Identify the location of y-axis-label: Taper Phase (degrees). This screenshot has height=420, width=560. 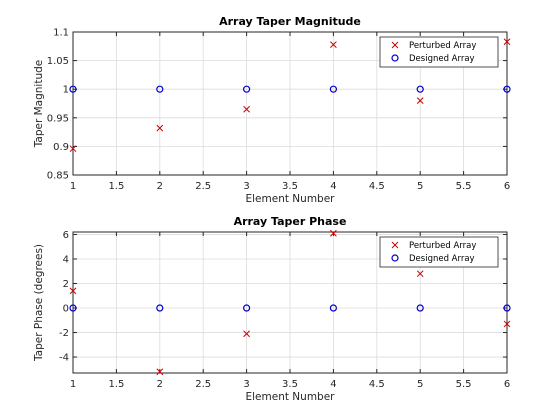
(39, 303).